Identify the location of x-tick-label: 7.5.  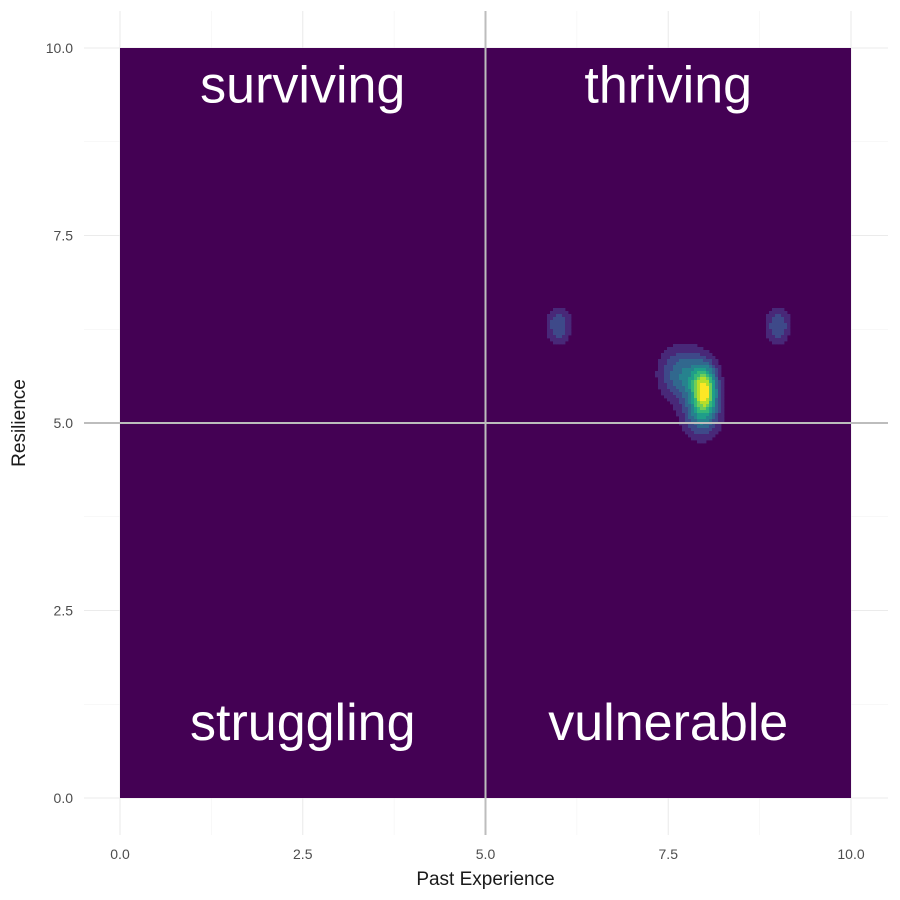
(669, 854).